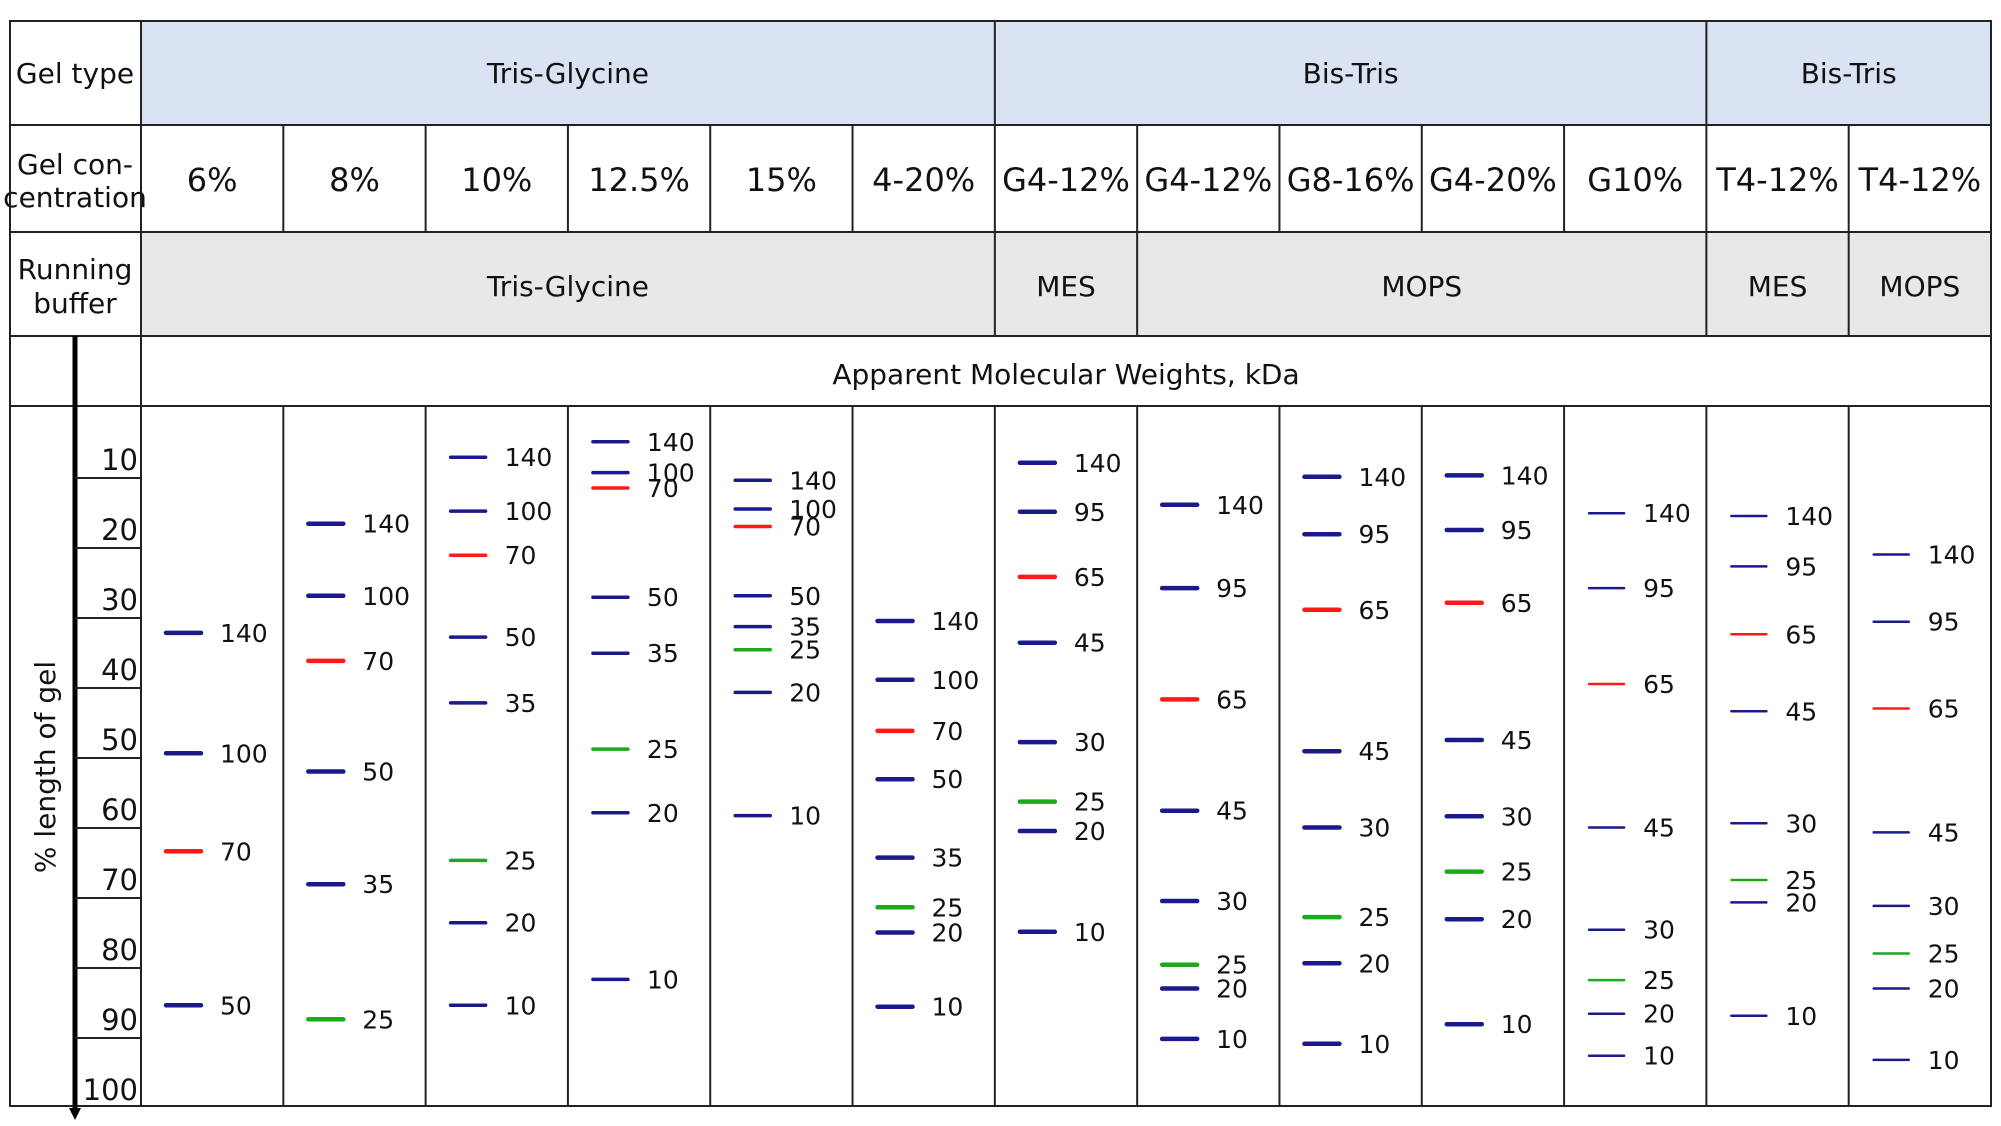 This screenshot has height=1126, width=2001. What do you see at coordinates (923, 180) in the screenshot?
I see `concentration-label: 4-20%` at bounding box center [923, 180].